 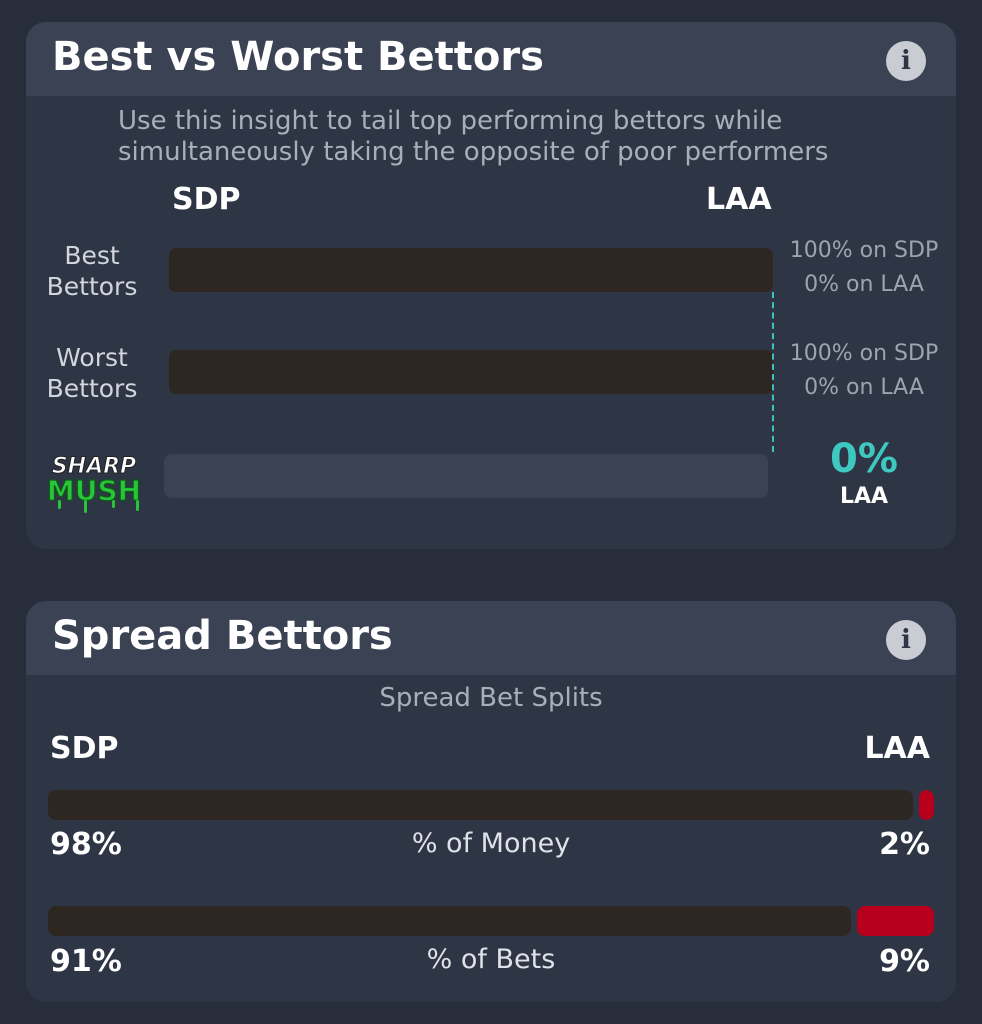 What do you see at coordinates (864, 387) in the screenshot?
I see `worst-bettors-laa-text: 0% on LAA` at bounding box center [864, 387].